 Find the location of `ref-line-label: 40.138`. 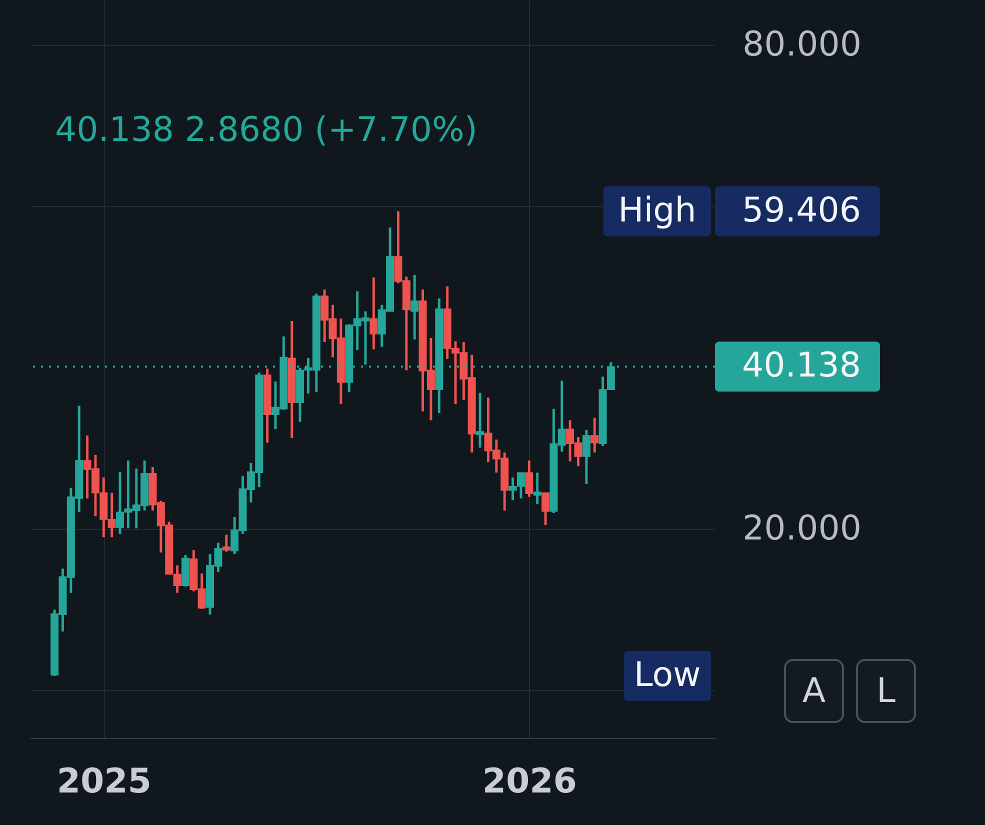

ref-line-label: 40.138 is located at coordinates (801, 366).